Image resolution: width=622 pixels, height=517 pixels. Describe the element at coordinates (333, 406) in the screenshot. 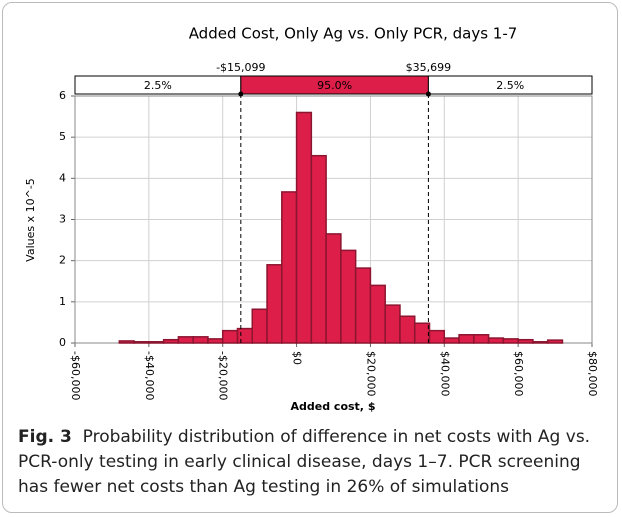

I see `x-axis-label: Added cost, $` at that location.